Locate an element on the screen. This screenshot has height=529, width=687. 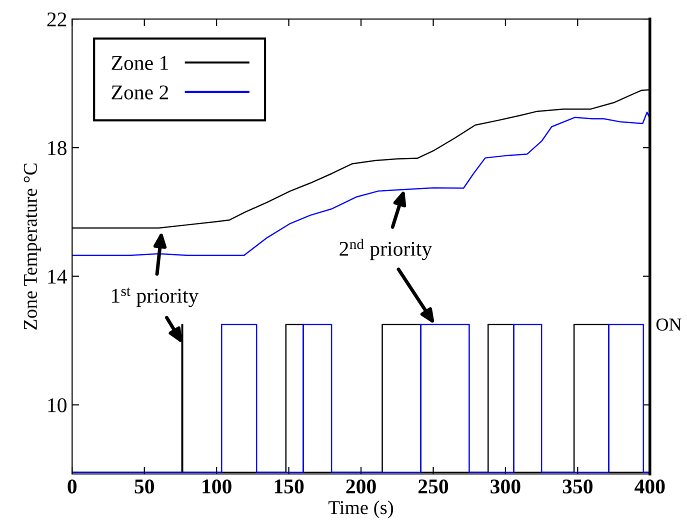
x-tick-label: 0 is located at coordinates (72, 486).